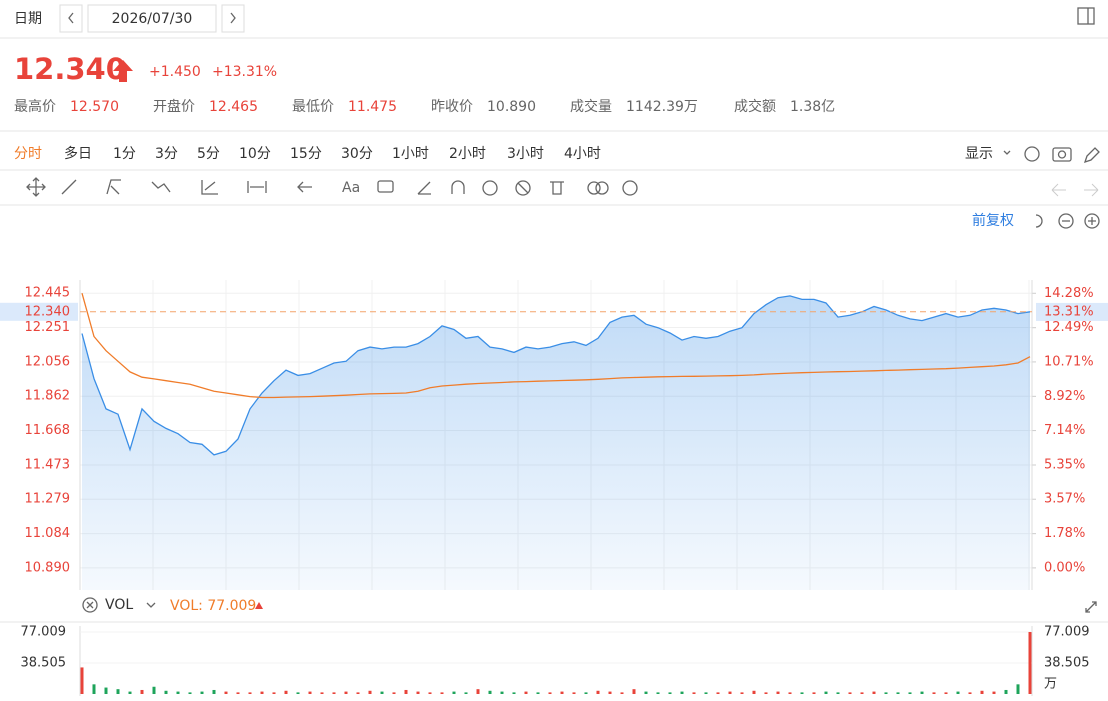  Describe the element at coordinates (1091, 190) in the screenshot. I see `redo` at that location.